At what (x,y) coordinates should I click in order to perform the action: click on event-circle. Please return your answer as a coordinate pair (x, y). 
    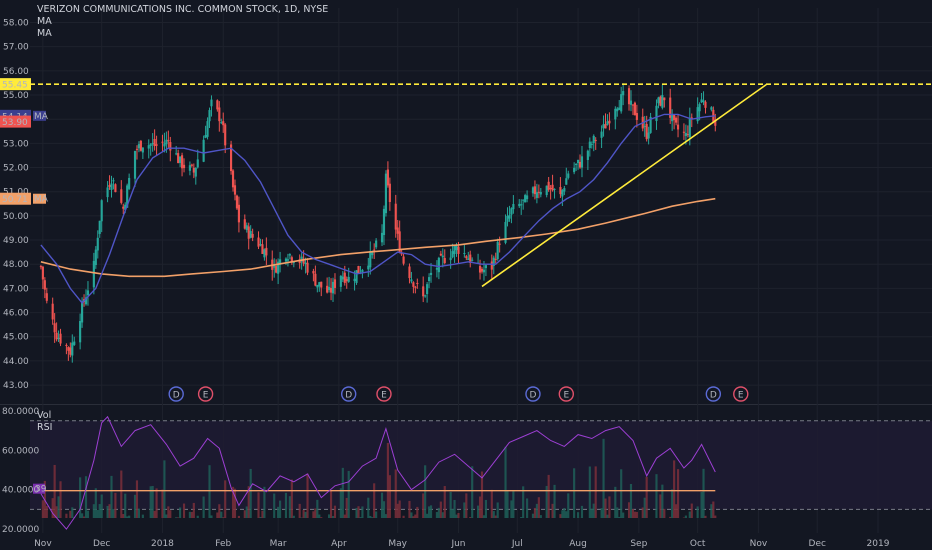
    Looking at the image, I should click on (205, 394).